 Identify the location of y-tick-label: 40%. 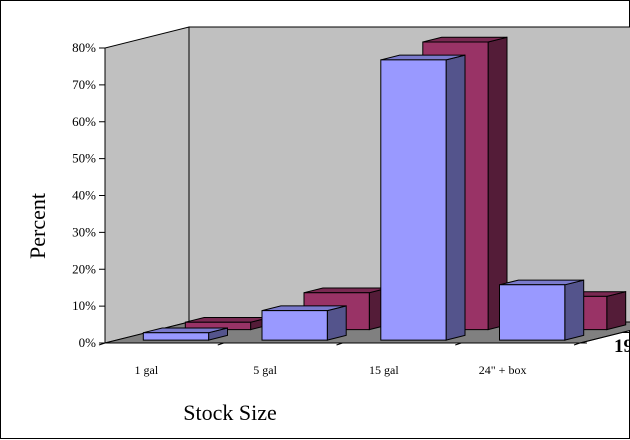
(84, 195).